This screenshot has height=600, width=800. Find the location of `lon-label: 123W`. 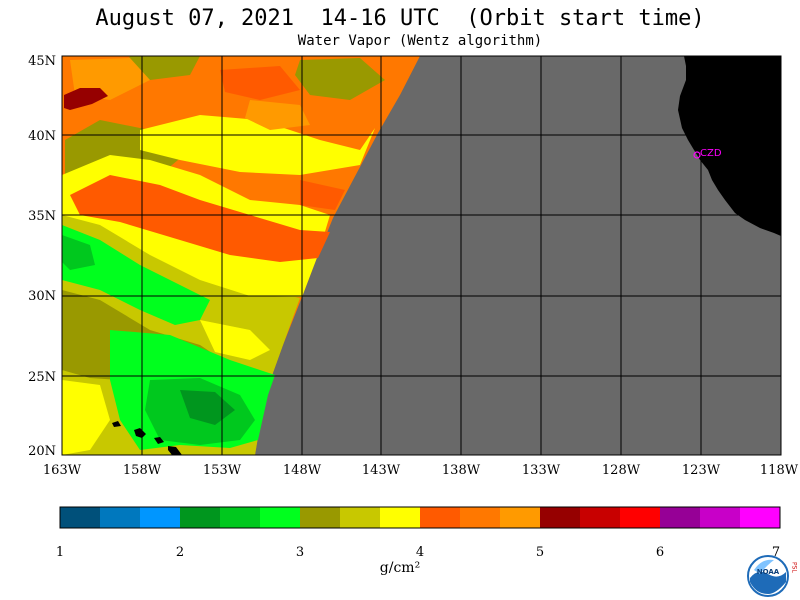

lon-label: 123W is located at coordinates (701, 470).